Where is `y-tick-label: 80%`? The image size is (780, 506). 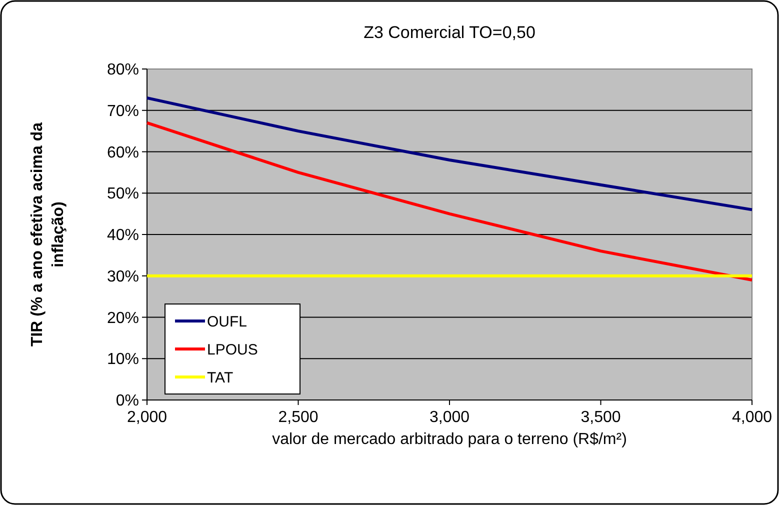 y-tick-label: 80% is located at coordinates (122, 70).